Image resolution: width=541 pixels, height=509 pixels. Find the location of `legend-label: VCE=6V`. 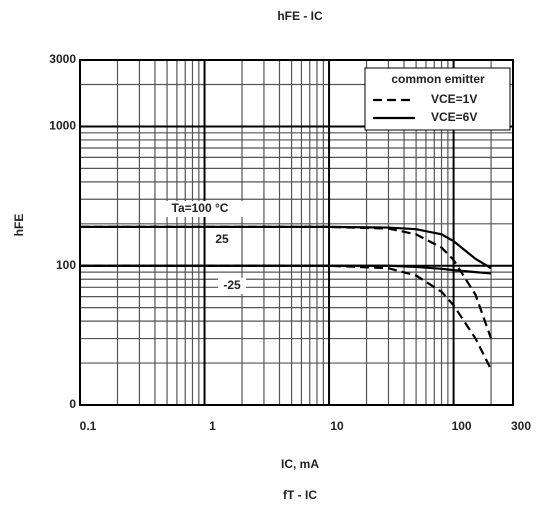

legend-label: VCE=6V is located at coordinates (454, 117).